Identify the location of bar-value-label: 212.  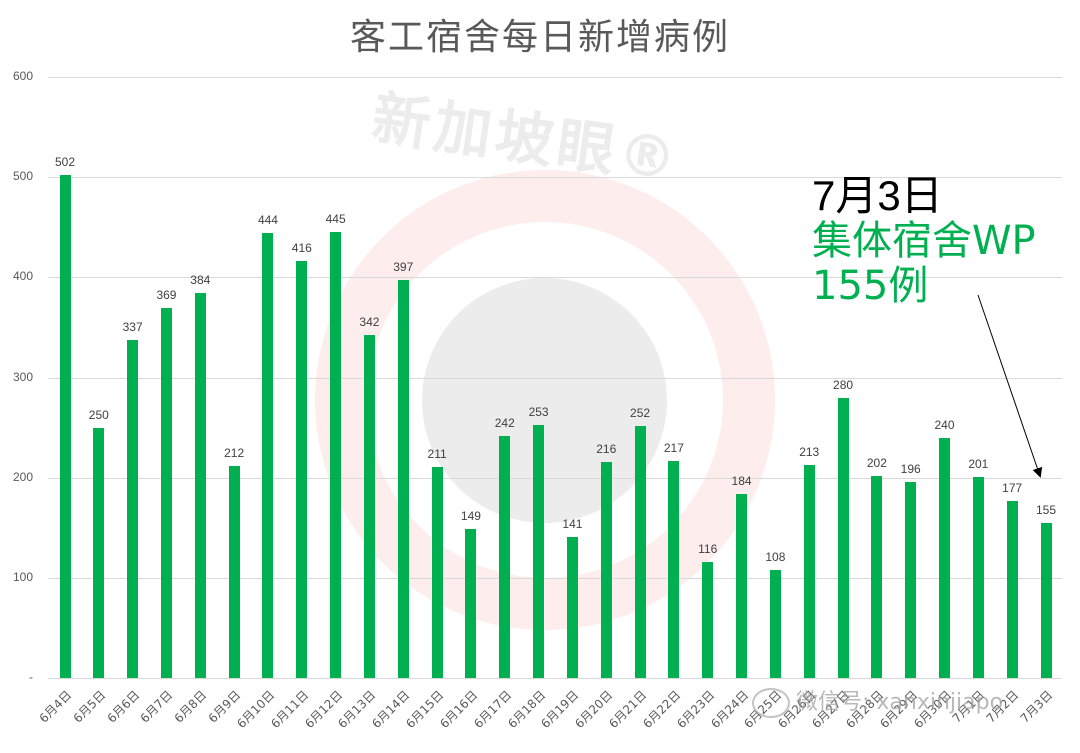
(234, 452).